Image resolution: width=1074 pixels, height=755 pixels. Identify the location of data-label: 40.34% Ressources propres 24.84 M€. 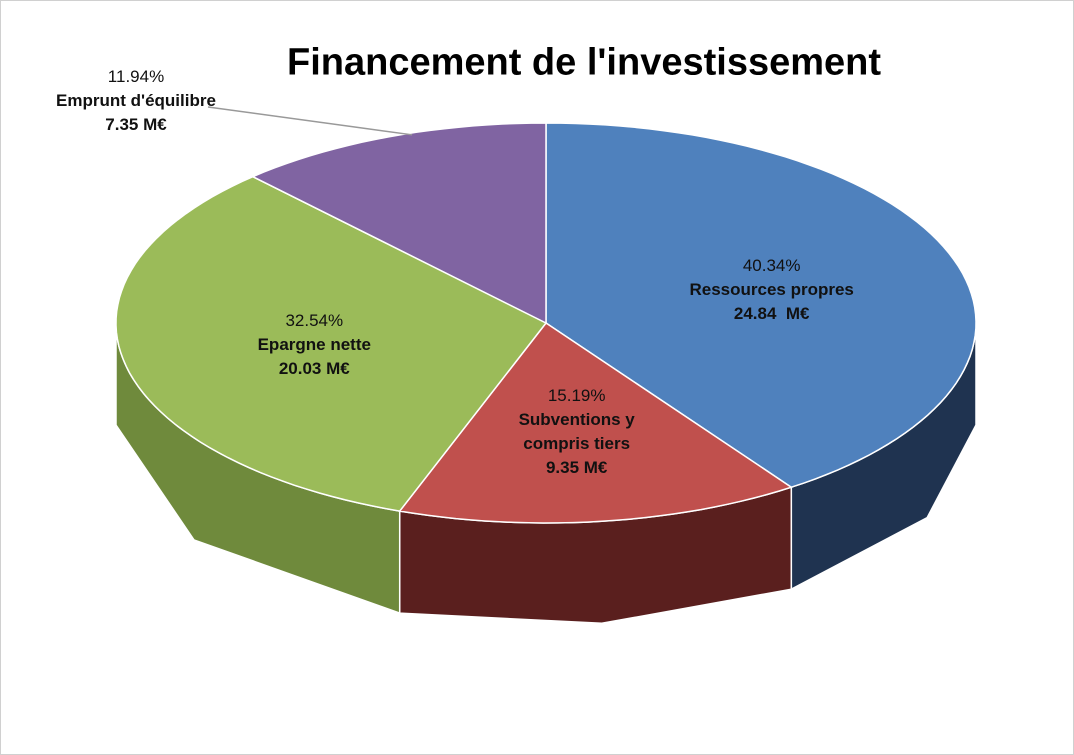
(772, 290).